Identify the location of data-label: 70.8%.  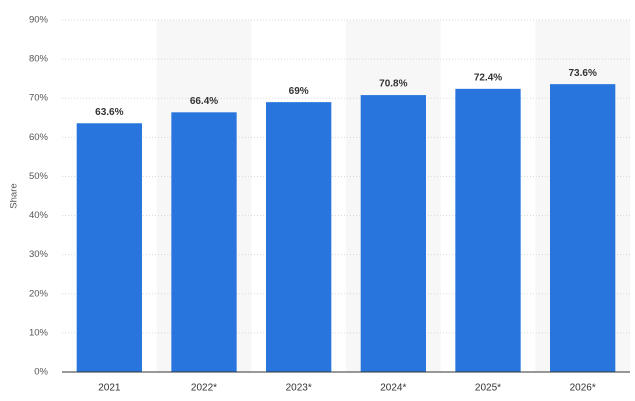
(393, 84).